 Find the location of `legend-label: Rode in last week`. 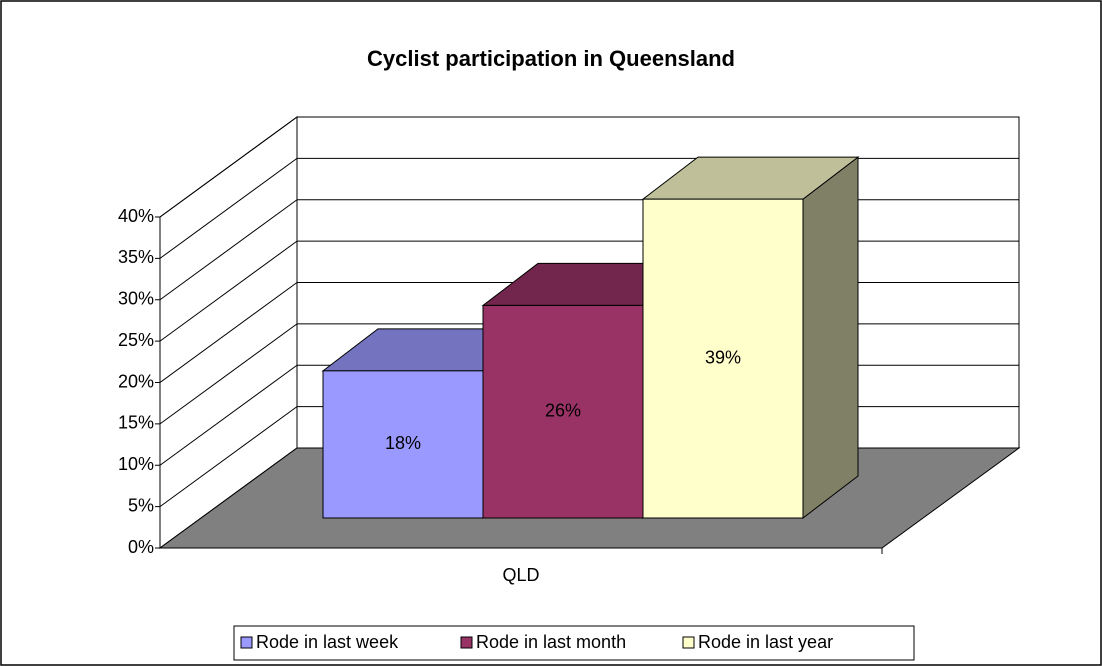

legend-label: Rode in last week is located at coordinates (327, 642).